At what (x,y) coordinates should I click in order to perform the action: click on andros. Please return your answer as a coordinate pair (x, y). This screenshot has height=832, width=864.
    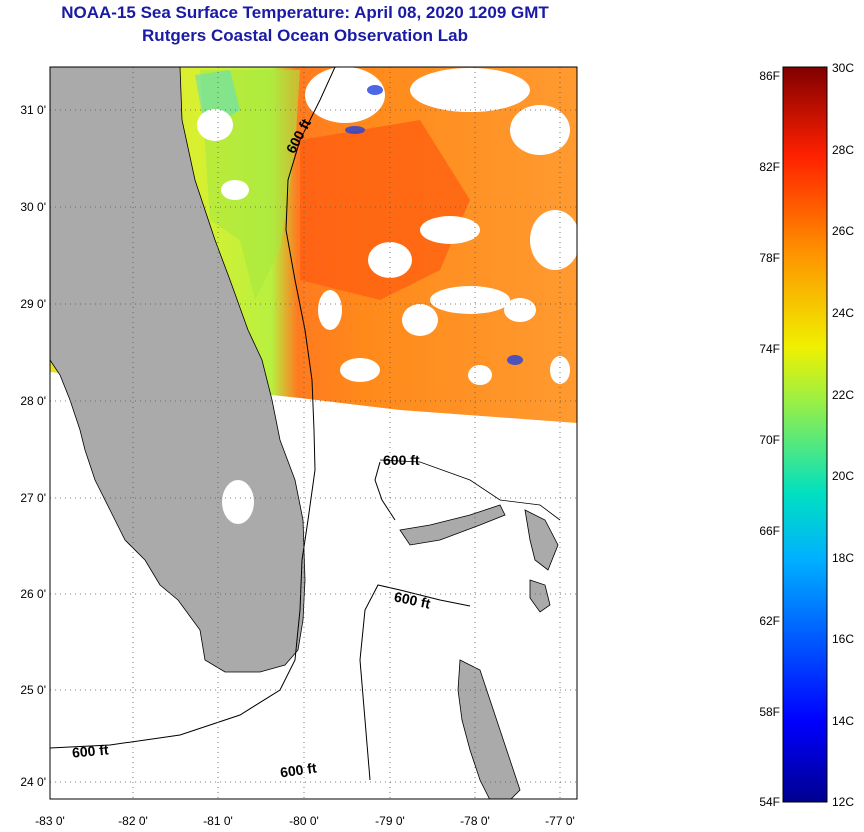
    Looking at the image, I should click on (540, 596).